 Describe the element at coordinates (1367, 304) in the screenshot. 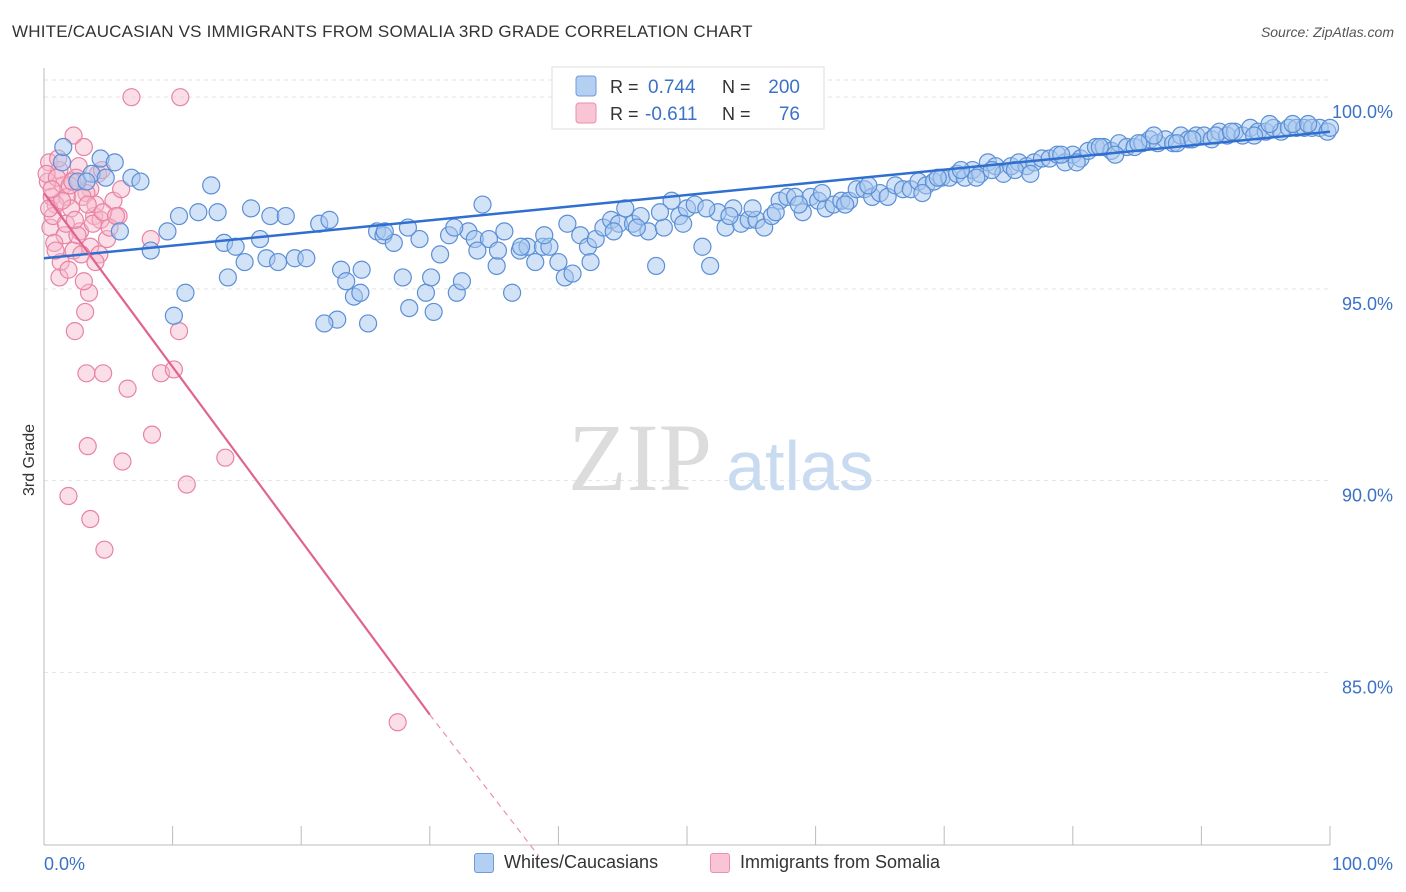

I see `y-tick-label: 95.0%` at that location.